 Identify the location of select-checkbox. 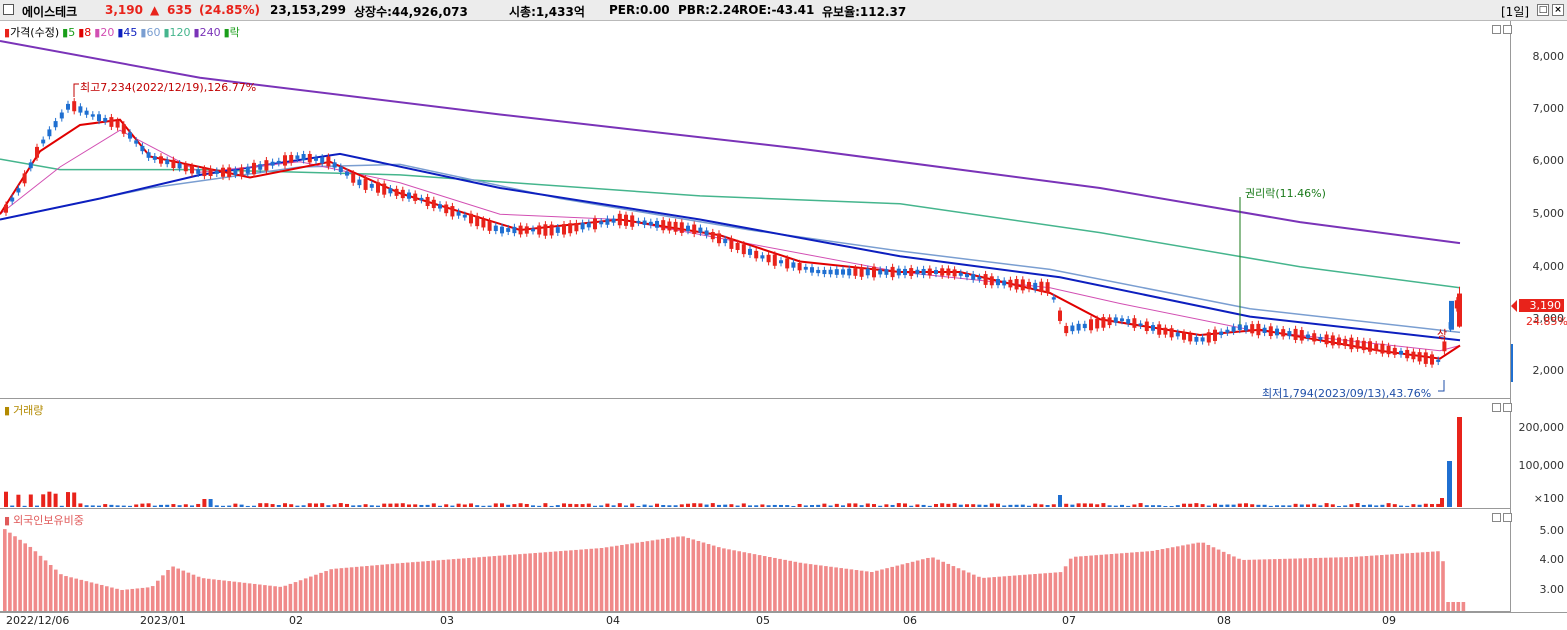
(8, 9).